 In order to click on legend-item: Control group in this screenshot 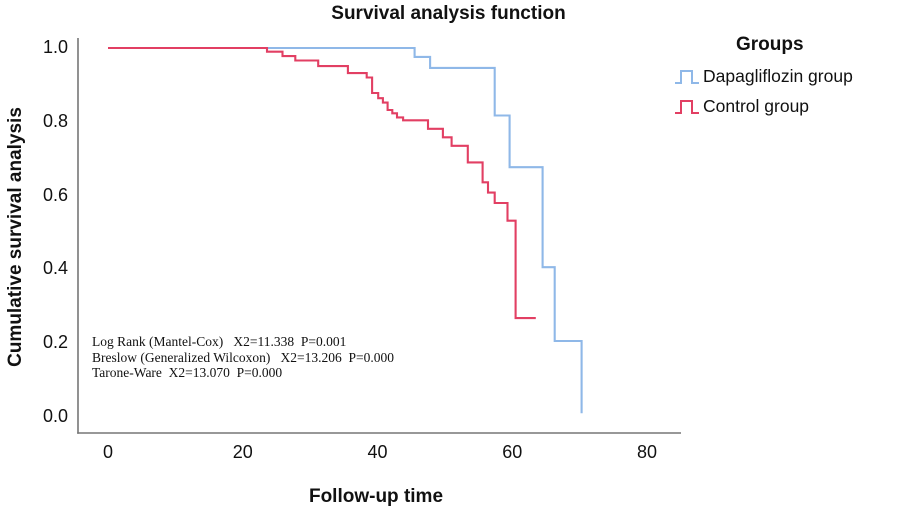, I will do `click(785, 106)`.